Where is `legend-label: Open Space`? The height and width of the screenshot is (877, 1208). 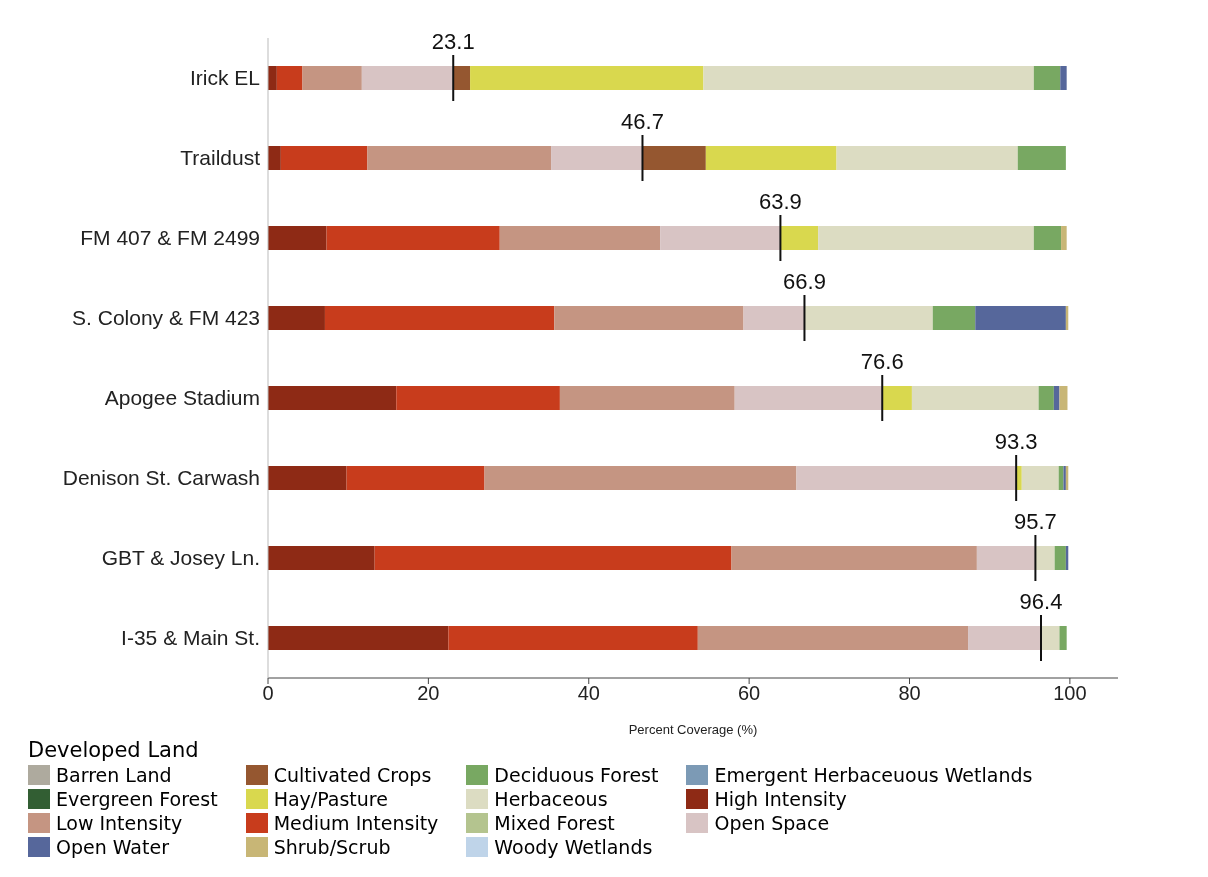
legend-label: Open Space is located at coordinates (772, 823).